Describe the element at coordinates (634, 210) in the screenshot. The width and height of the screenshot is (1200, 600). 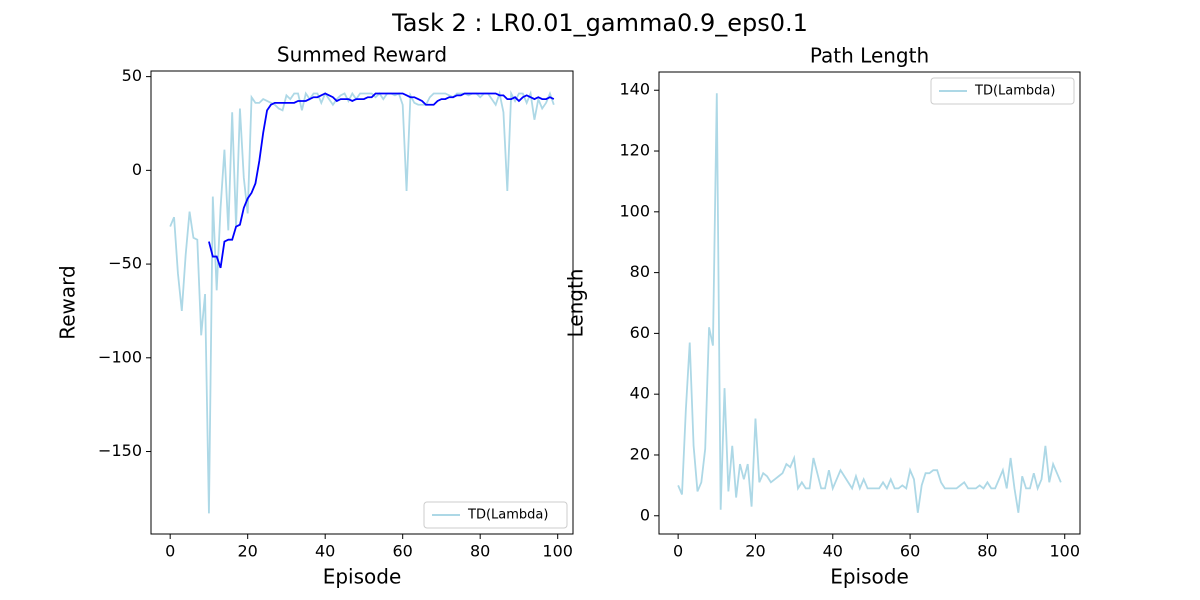
I see `y-tick-label: 100` at that location.